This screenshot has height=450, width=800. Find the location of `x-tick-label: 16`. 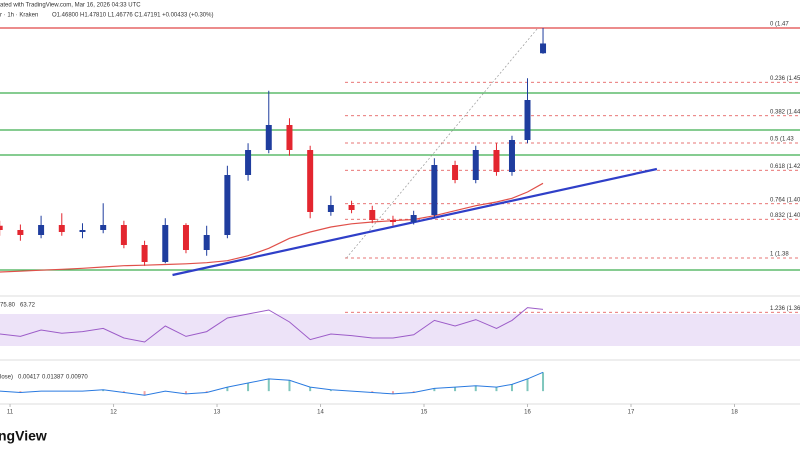

x-tick-label: 16 is located at coordinates (527, 413).